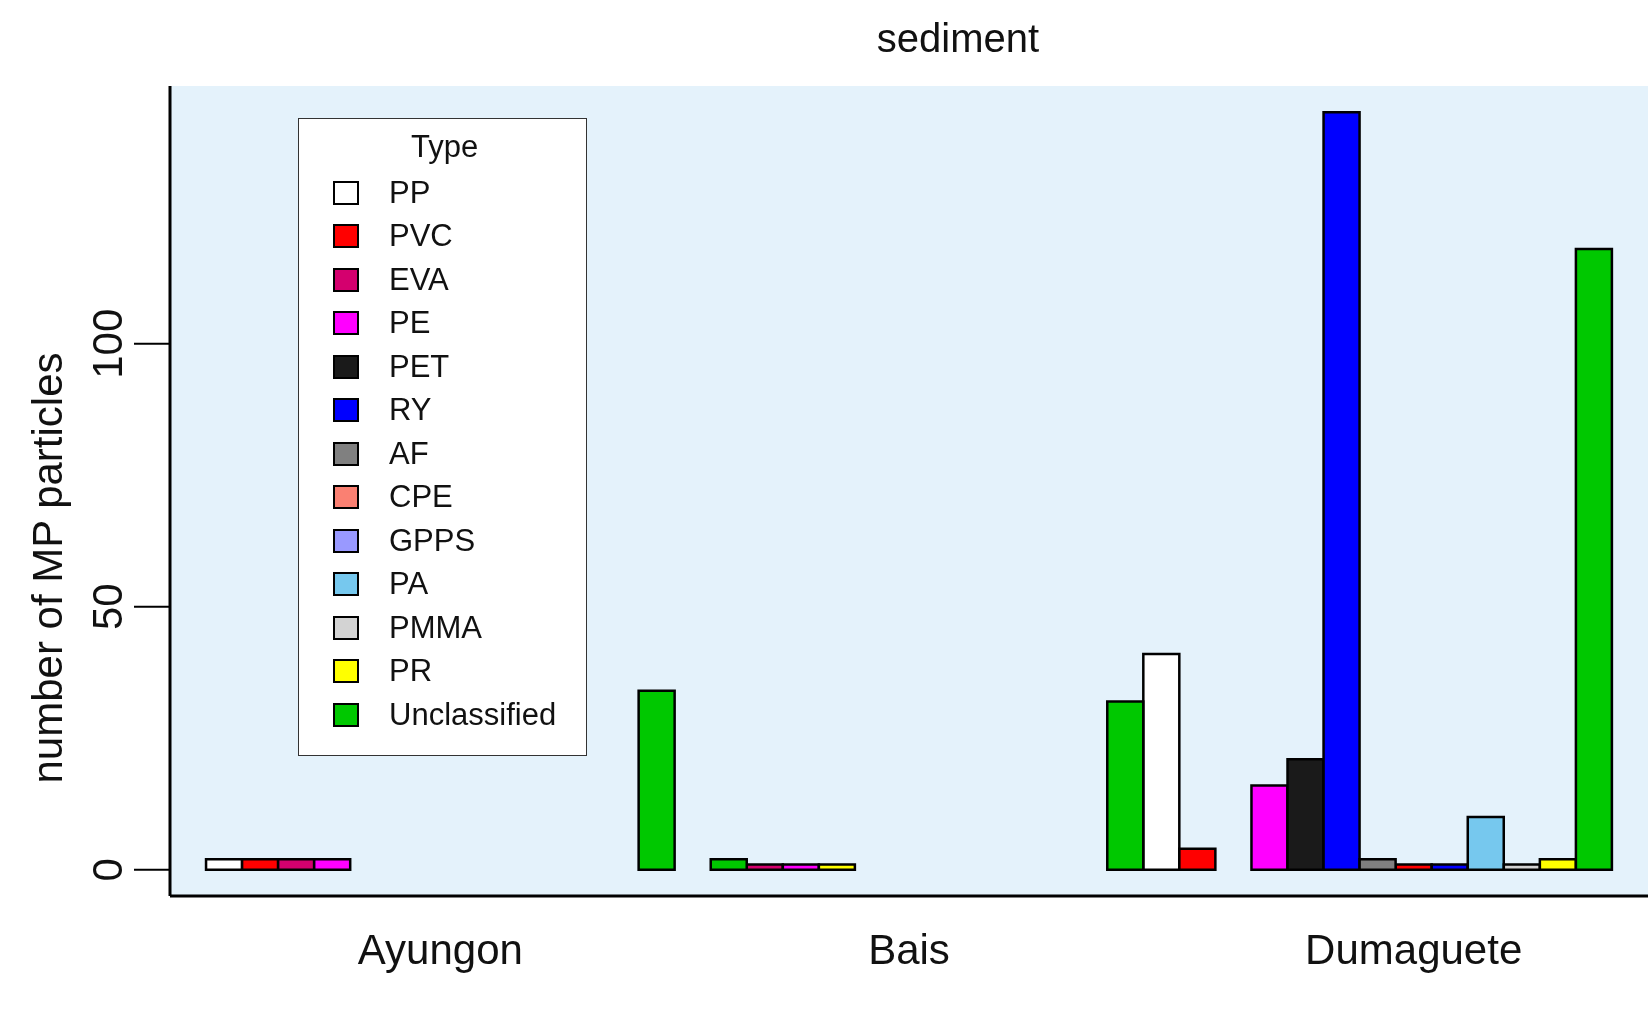 The image size is (1652, 1014). What do you see at coordinates (419, 366) in the screenshot?
I see `legend-label: PET` at bounding box center [419, 366].